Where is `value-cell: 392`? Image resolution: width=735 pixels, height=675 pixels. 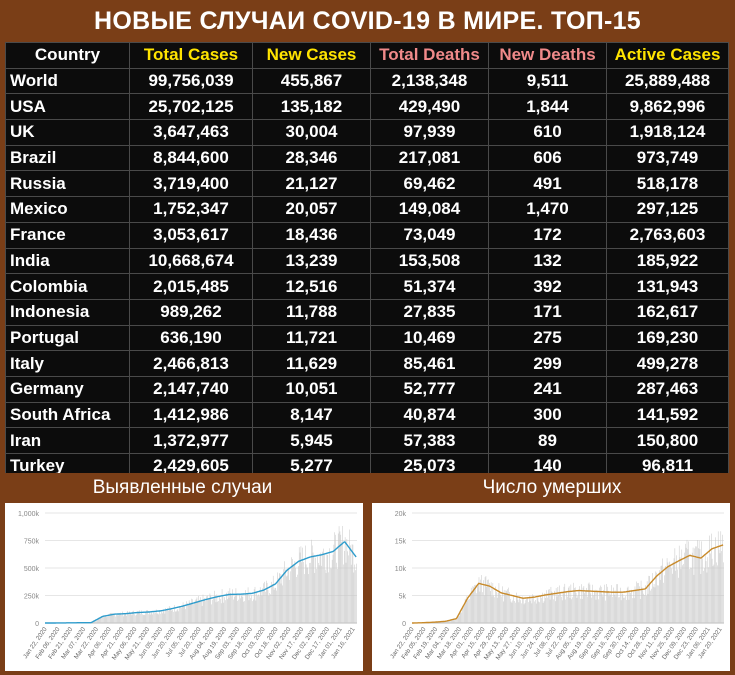 value-cell: 392 is located at coordinates (547, 286).